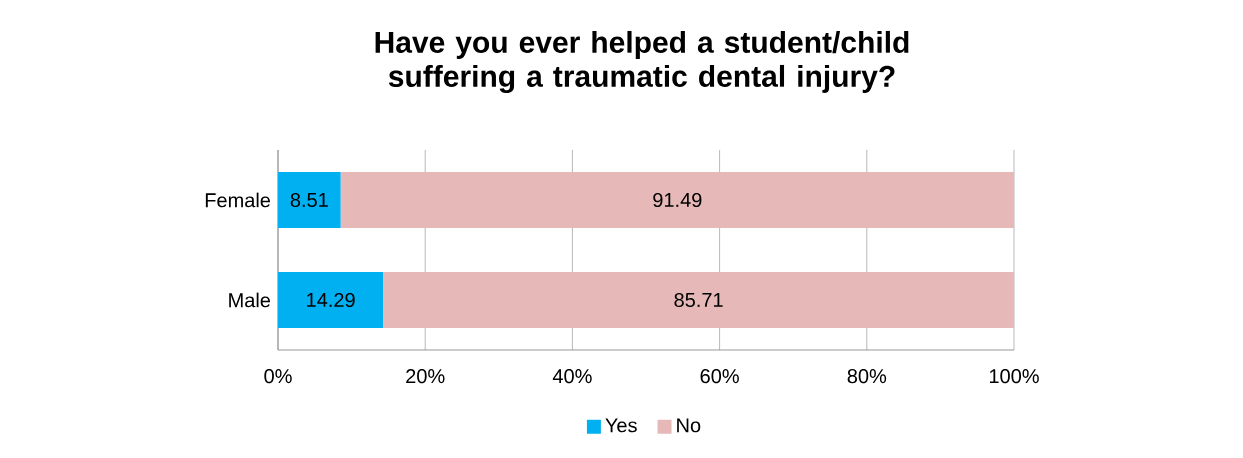 The height and width of the screenshot is (458, 1243). What do you see at coordinates (689, 425) in the screenshot?
I see `legend-label: No` at bounding box center [689, 425].